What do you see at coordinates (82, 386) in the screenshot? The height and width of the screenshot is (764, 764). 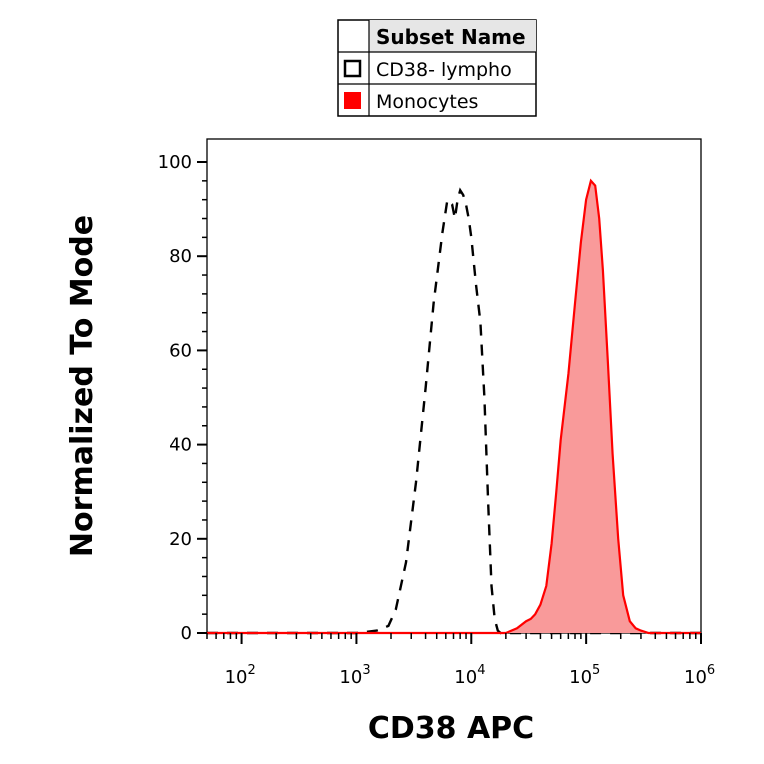 I see `y-axis-title: Normalized To Mode` at bounding box center [82, 386].